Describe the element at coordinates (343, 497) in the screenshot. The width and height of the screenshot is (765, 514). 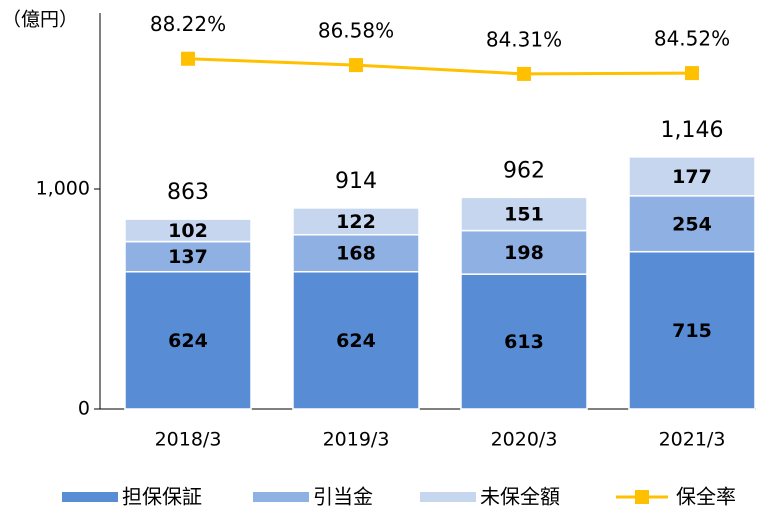
I see `legend-label: 引当金` at that location.